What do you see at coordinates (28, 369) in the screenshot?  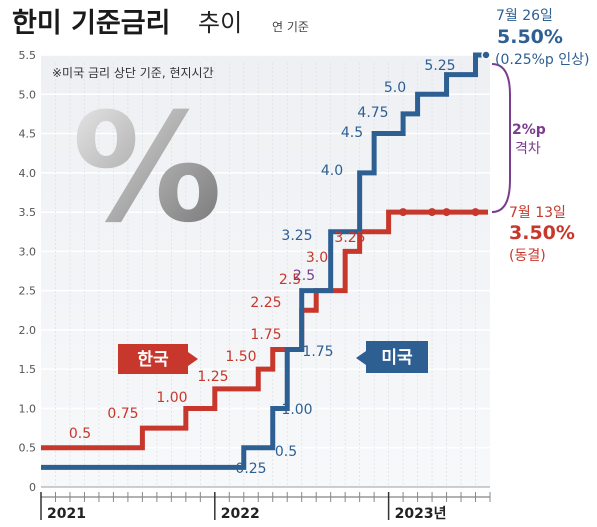 I see `y-tick-label: 1.5` at bounding box center [28, 369].